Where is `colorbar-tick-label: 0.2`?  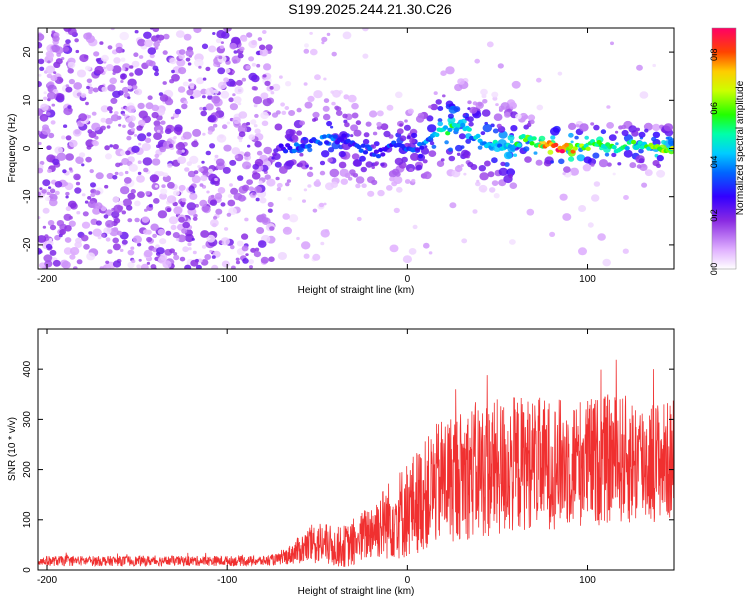
colorbar-tick-label: 0.2 is located at coordinates (714, 215).